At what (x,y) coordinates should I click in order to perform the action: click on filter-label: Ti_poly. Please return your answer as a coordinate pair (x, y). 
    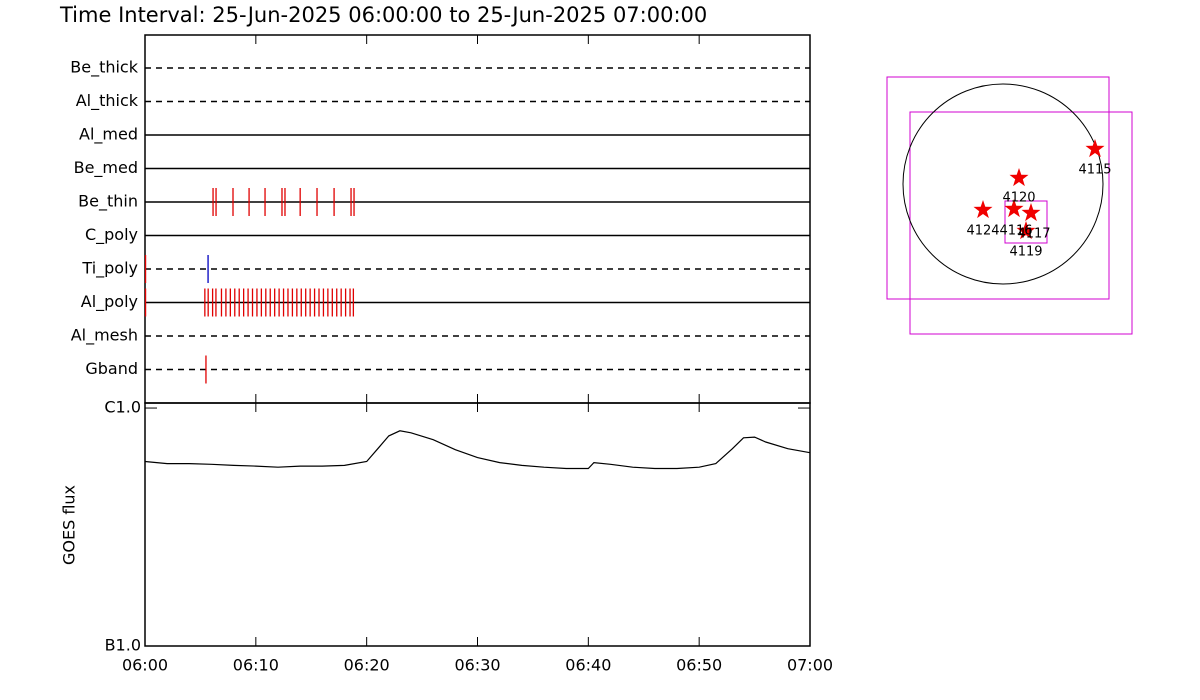
    Looking at the image, I should click on (109, 269).